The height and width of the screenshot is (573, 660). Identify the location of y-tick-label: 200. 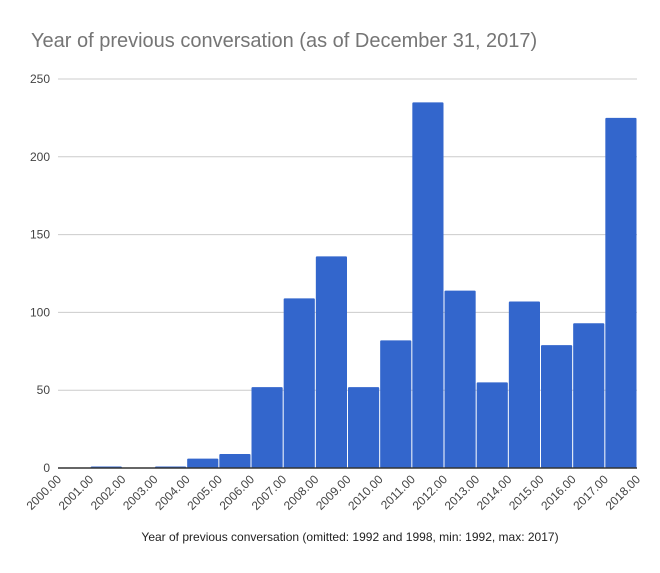
(40, 157).